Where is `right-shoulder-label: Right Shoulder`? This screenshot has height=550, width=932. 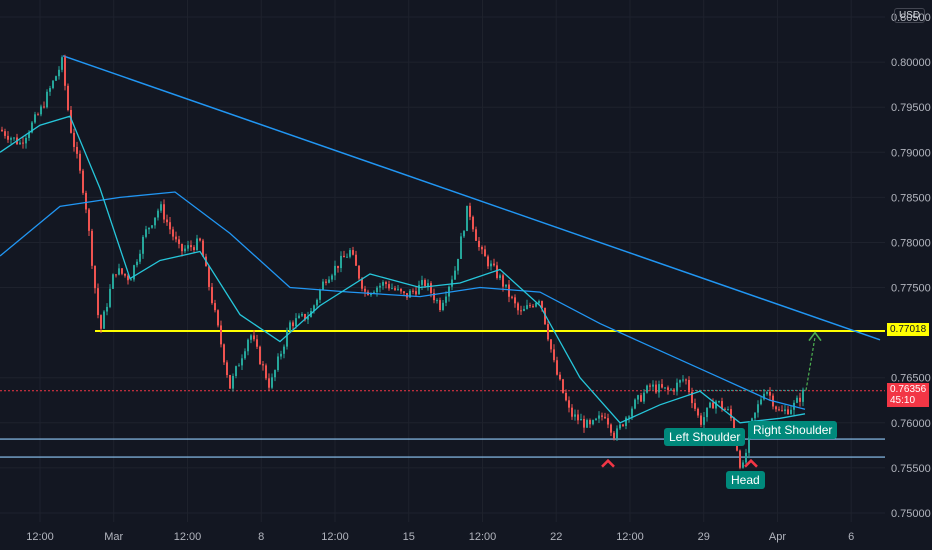 right-shoulder-label: Right Shoulder is located at coordinates (793, 430).